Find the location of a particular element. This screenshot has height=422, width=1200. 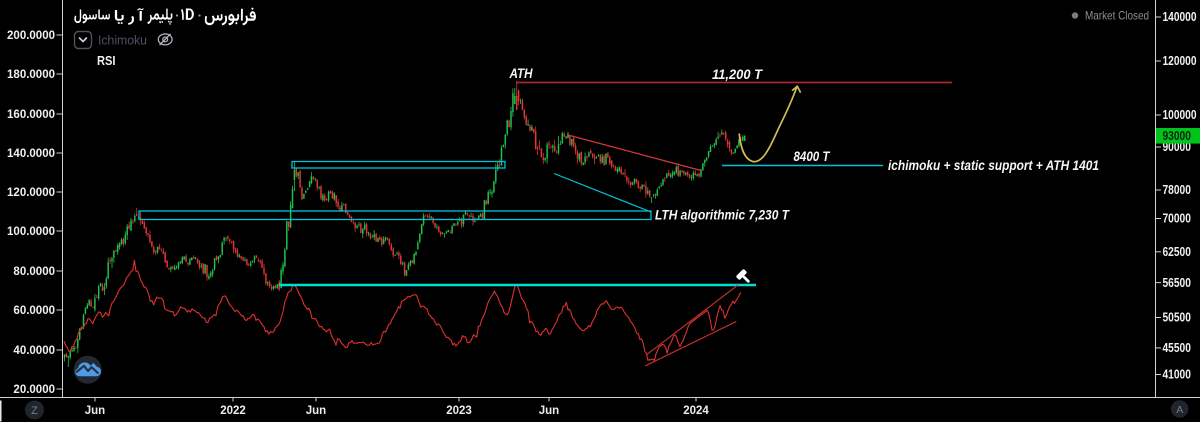

svg-text: RSI is located at coordinates (106, 61).